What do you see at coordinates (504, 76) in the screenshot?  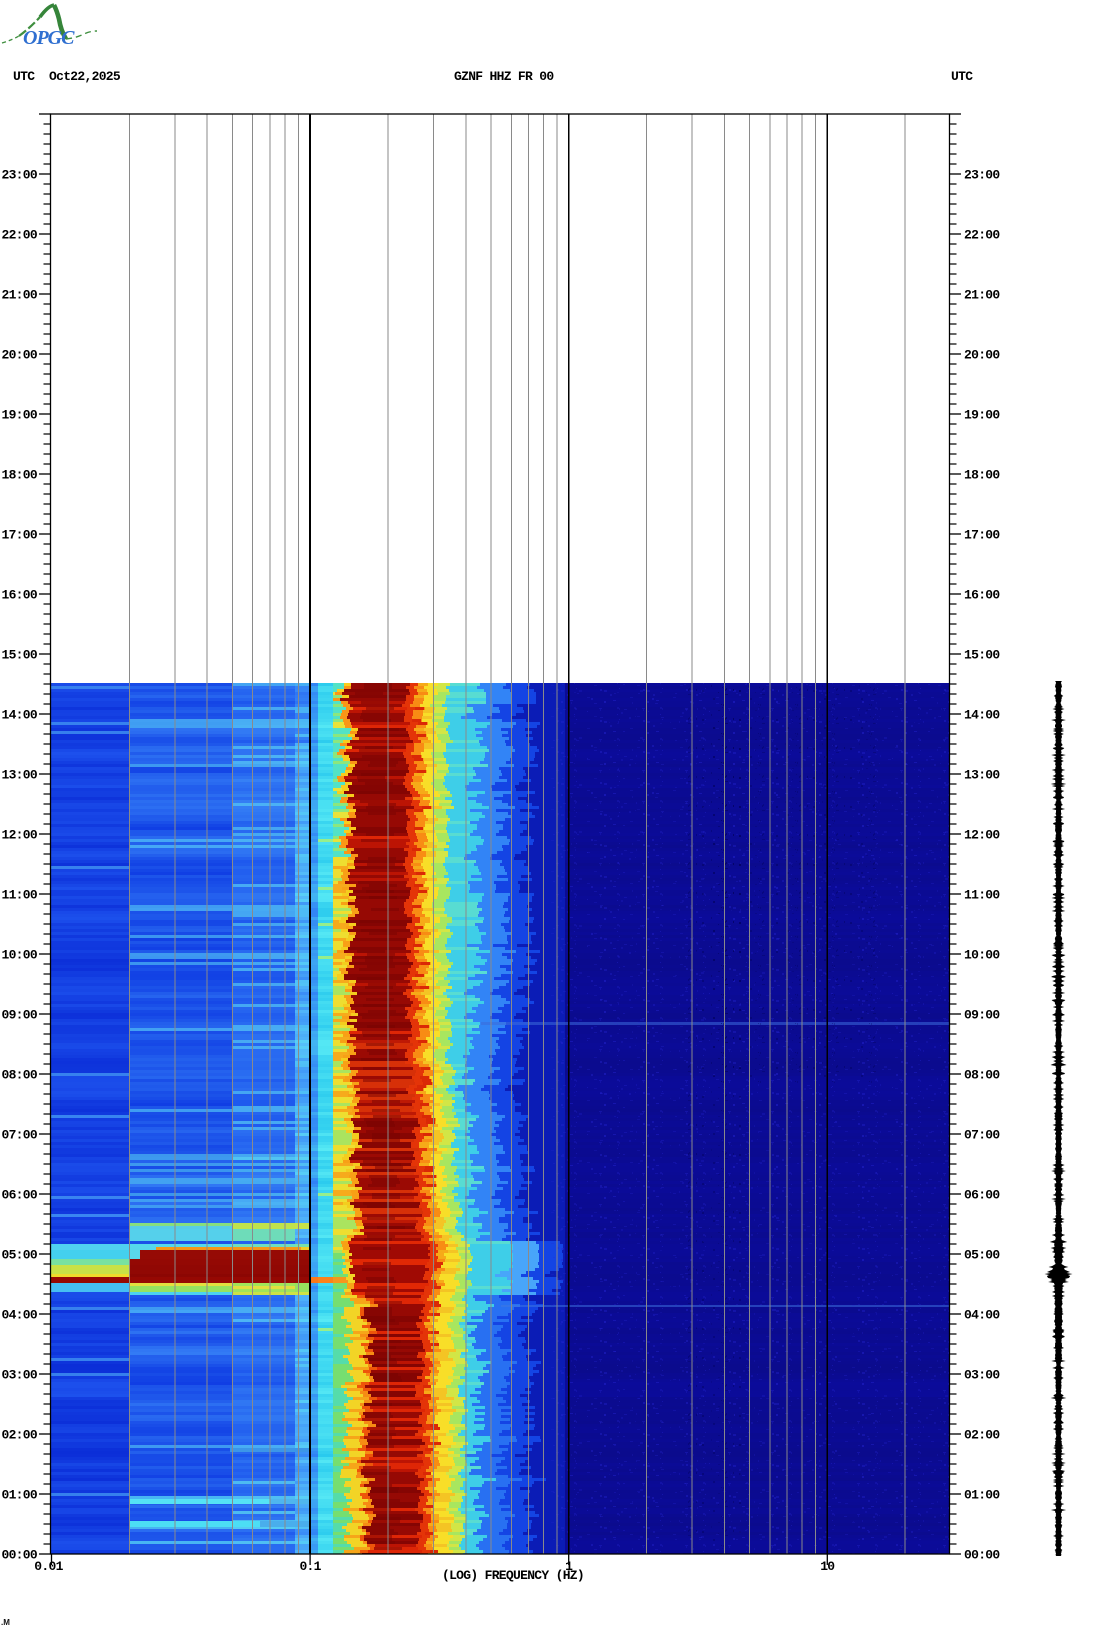 I see `svg-text: GZNF HHZ FR 00` at bounding box center [504, 76].